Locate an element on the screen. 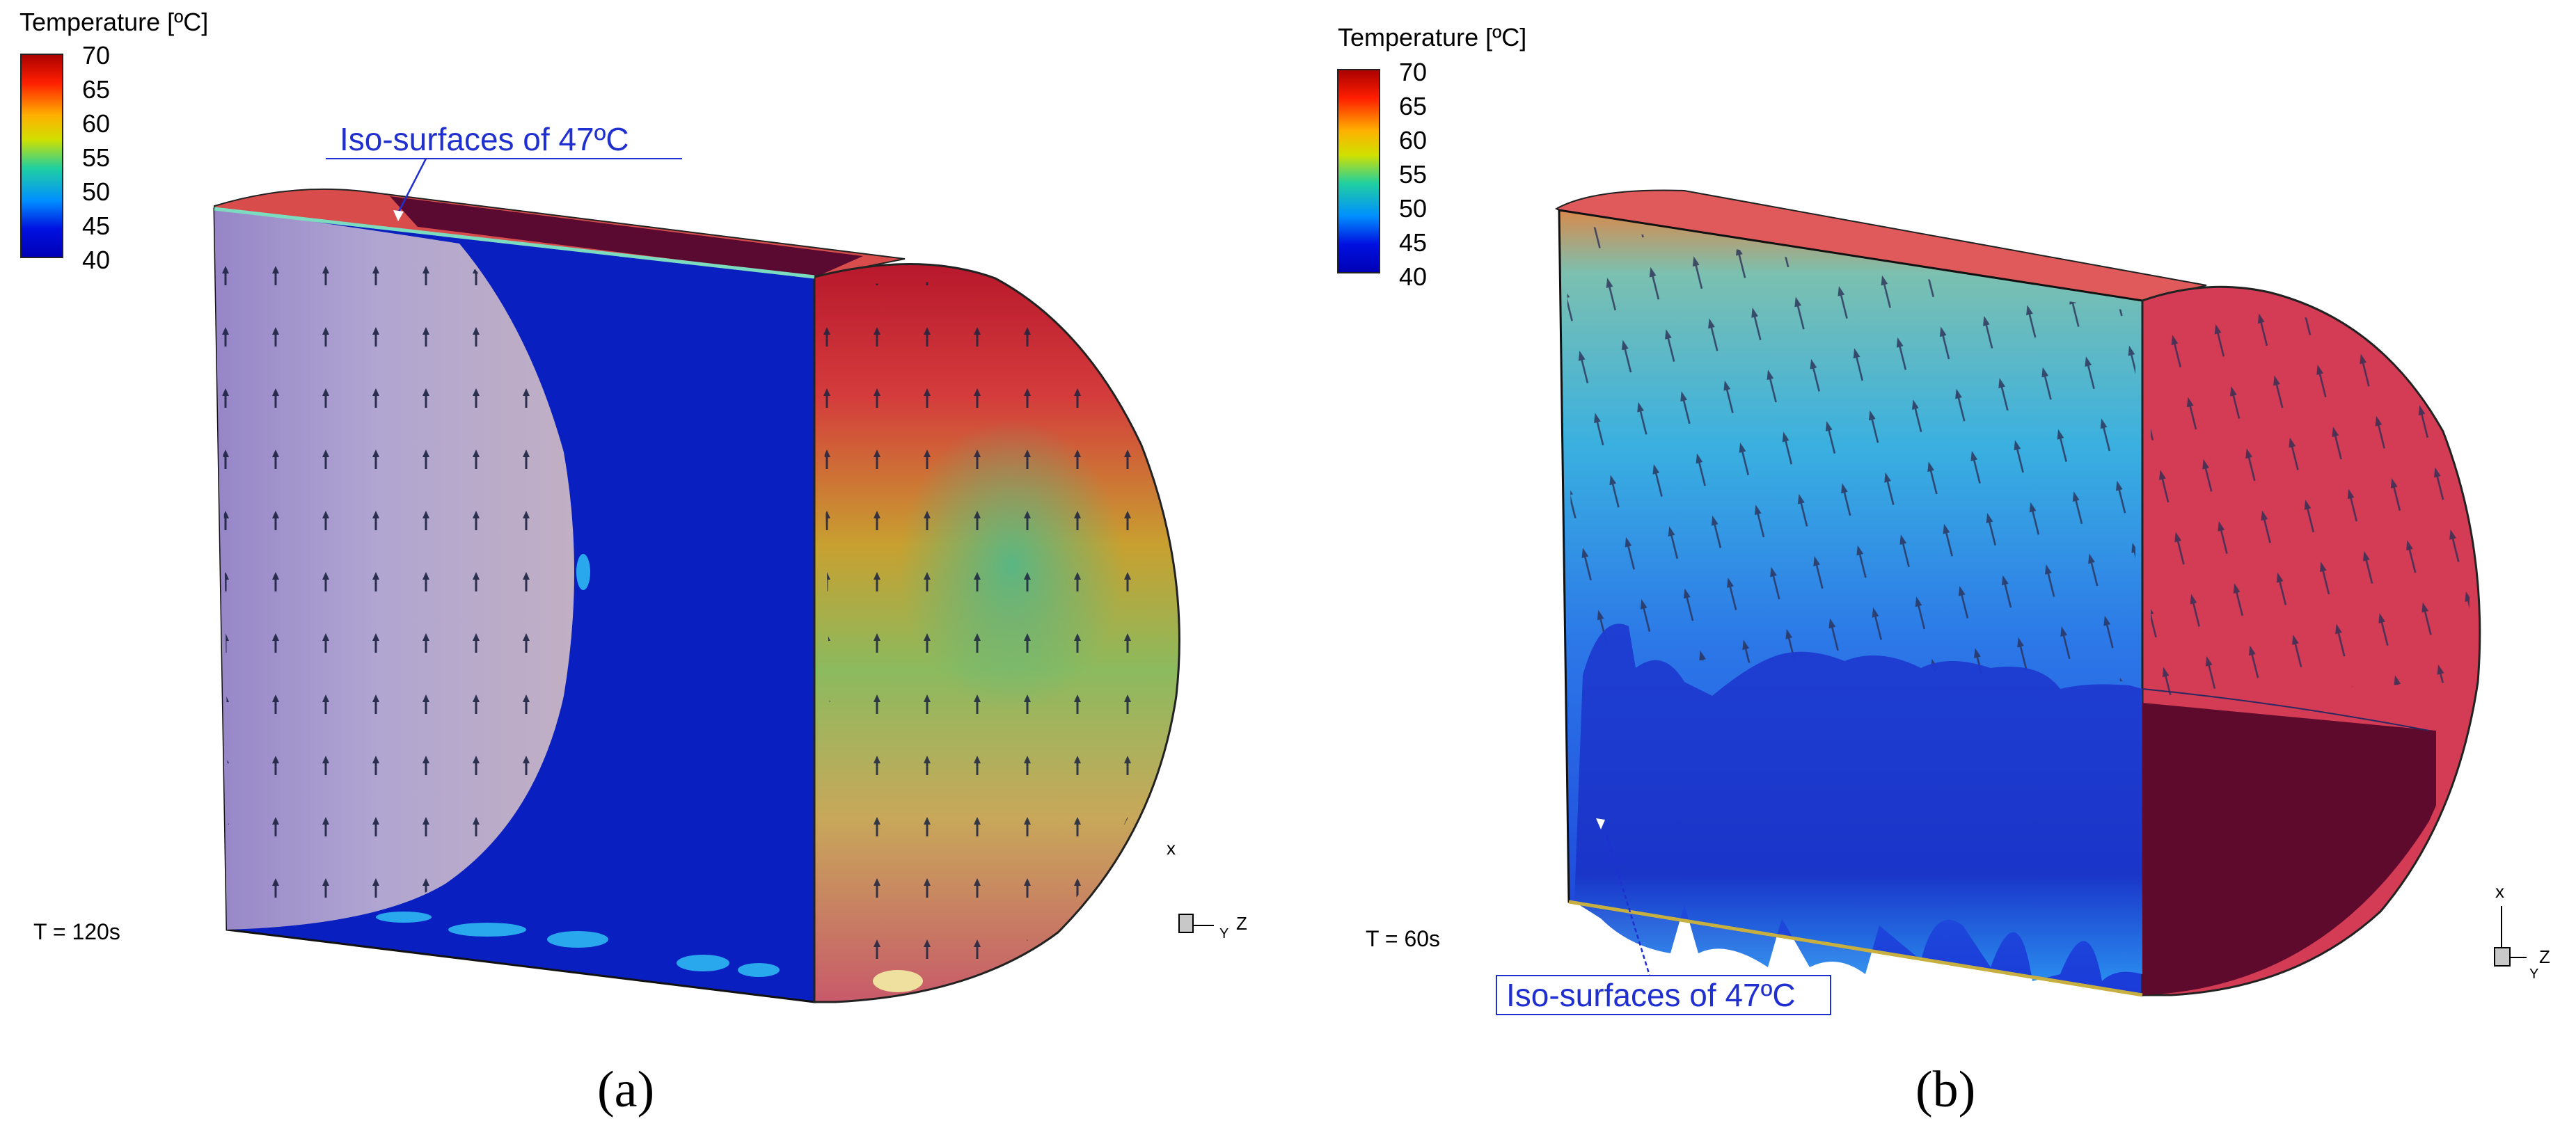 This screenshot has width=2576, height=1137. colorbar-tick-b: 70 is located at coordinates (1413, 72).